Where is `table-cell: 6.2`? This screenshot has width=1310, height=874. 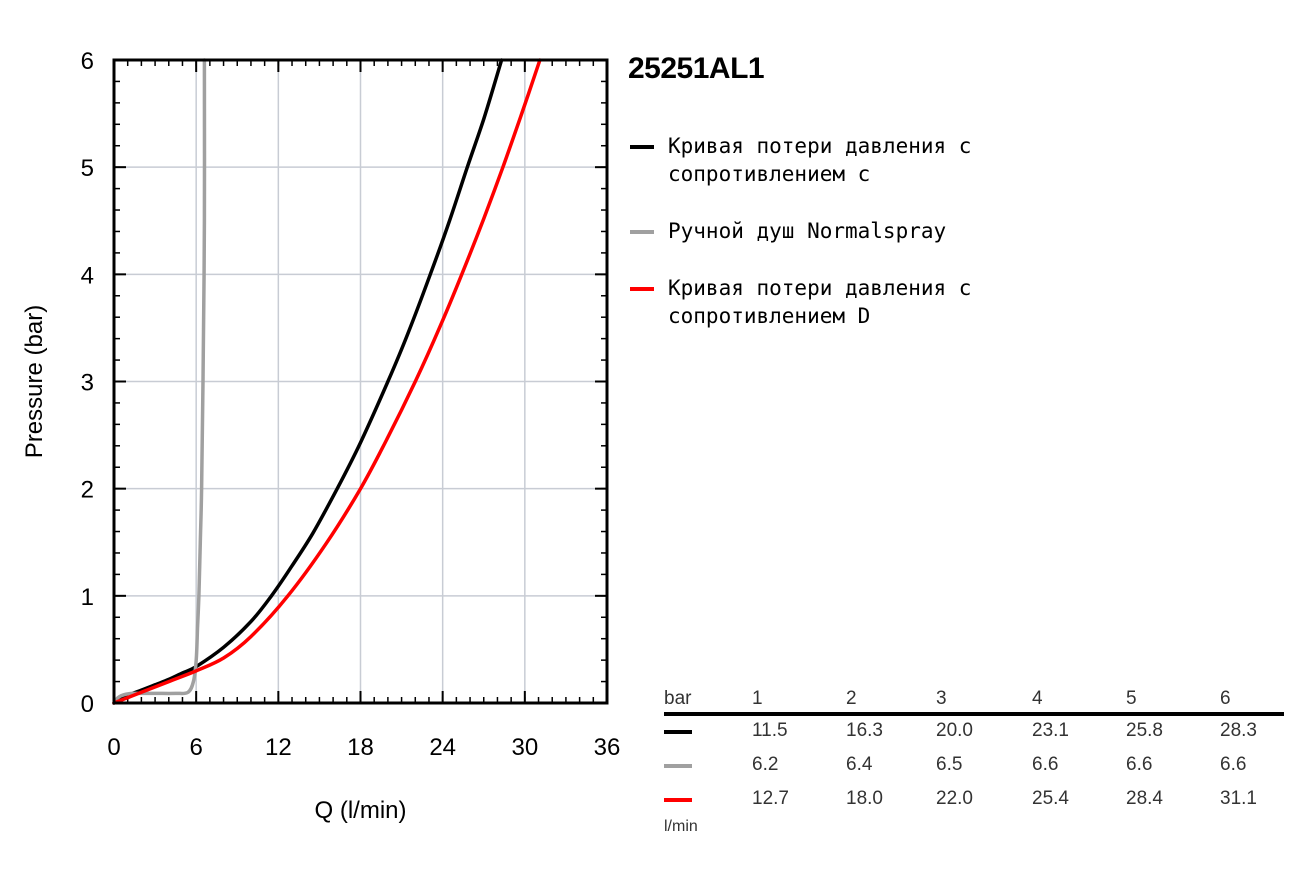
table-cell: 6.2 is located at coordinates (765, 764).